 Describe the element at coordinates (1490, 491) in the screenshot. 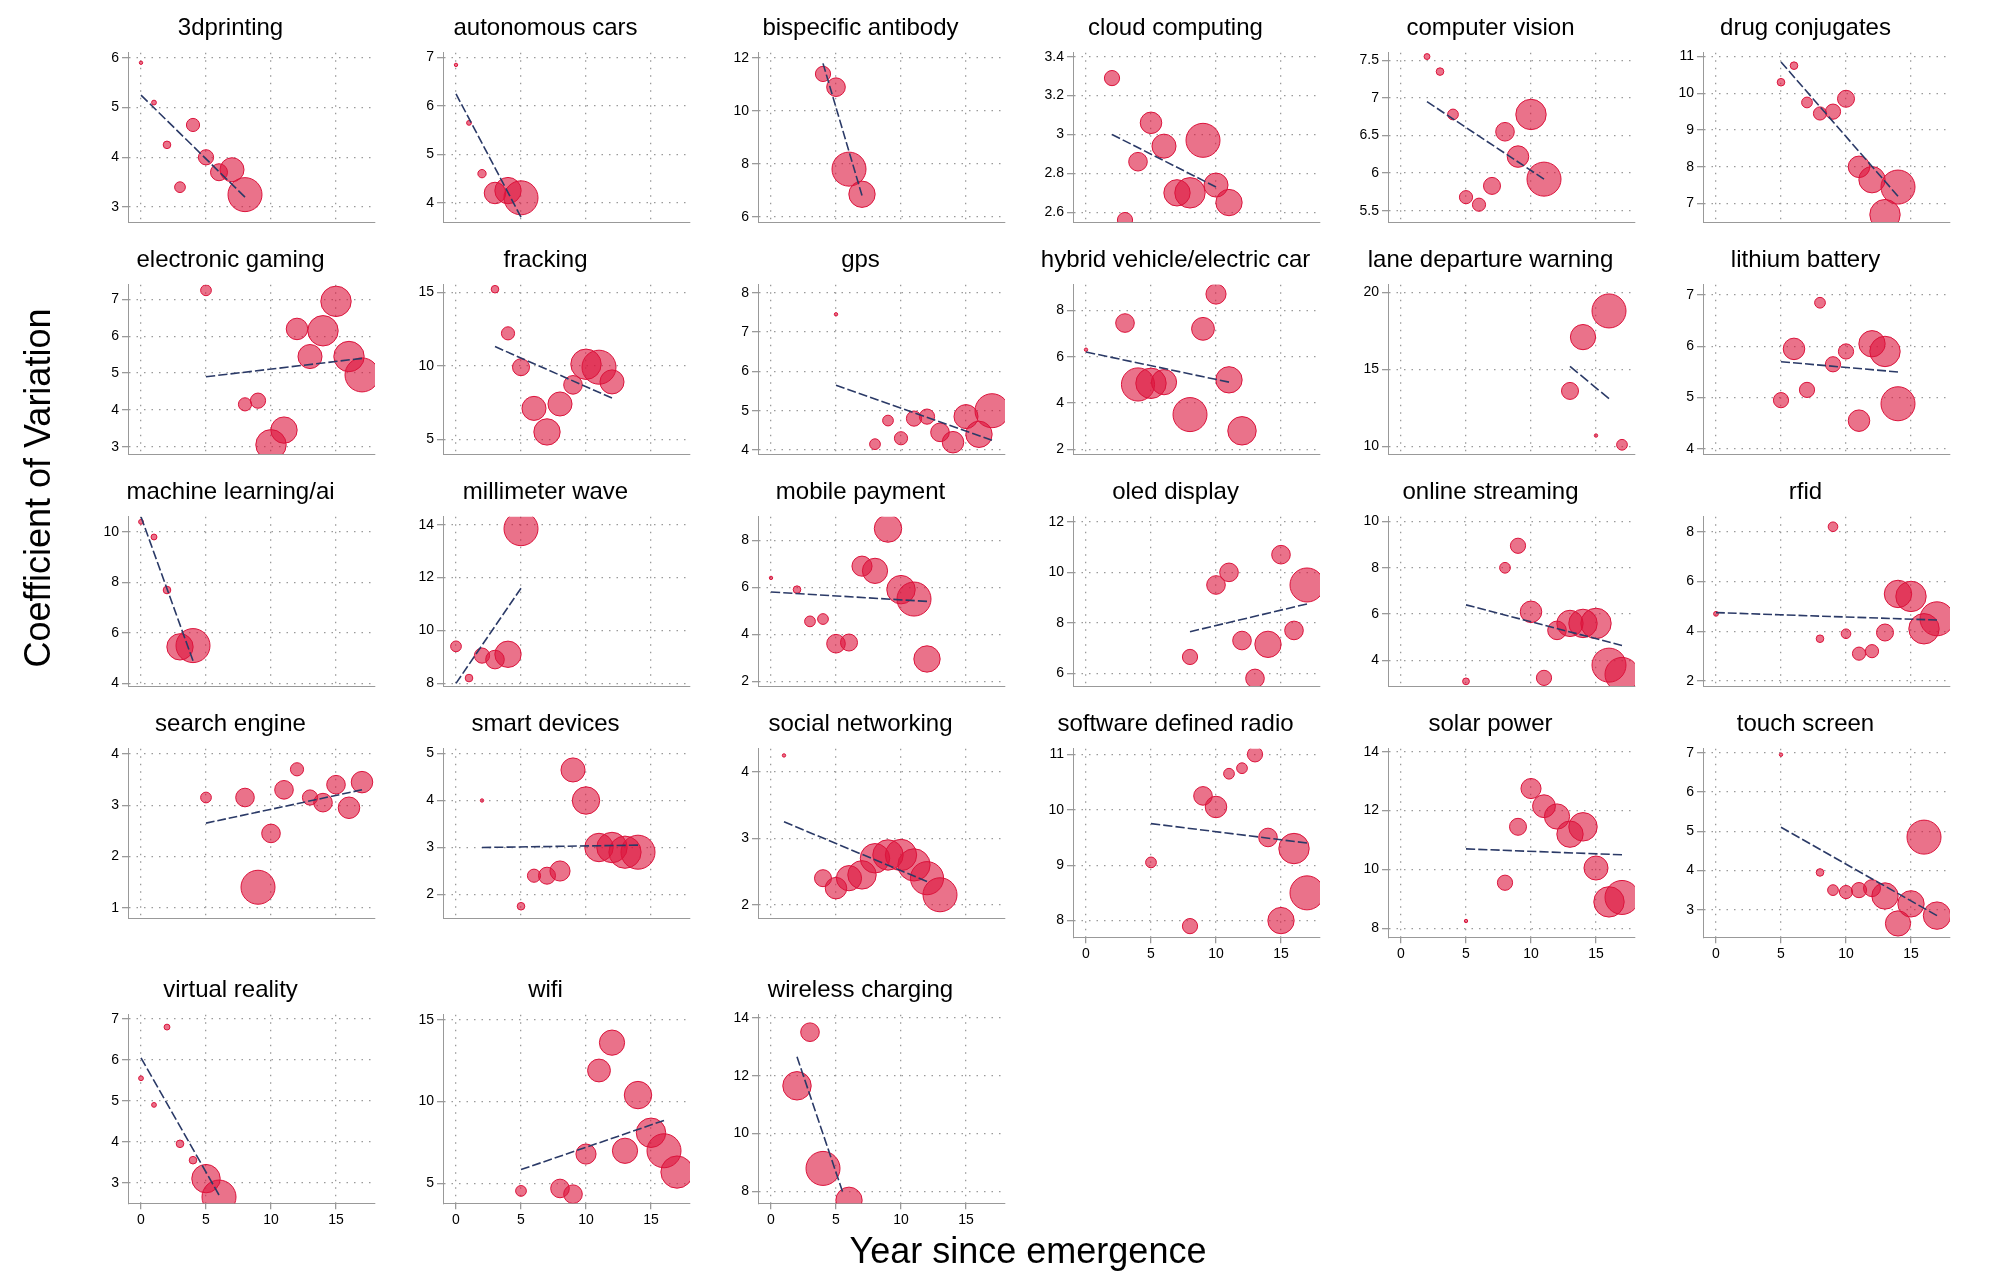

I see `chart-title: online streaming` at that location.